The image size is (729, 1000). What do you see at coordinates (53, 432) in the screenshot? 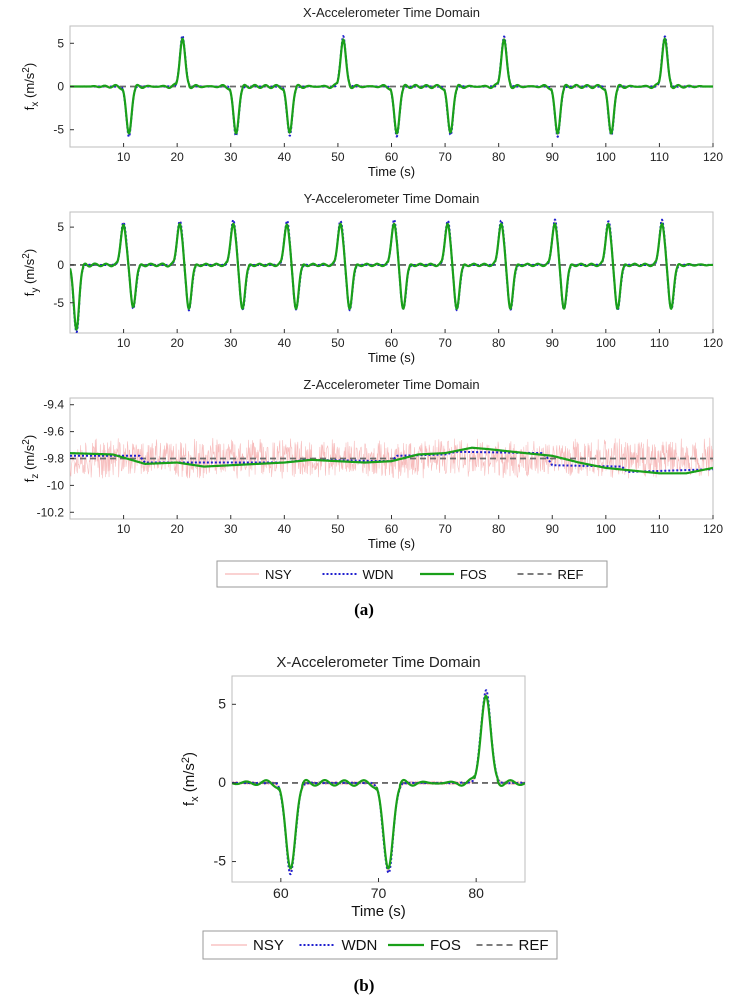
I see `y-tick-label: -9.6` at bounding box center [53, 432].